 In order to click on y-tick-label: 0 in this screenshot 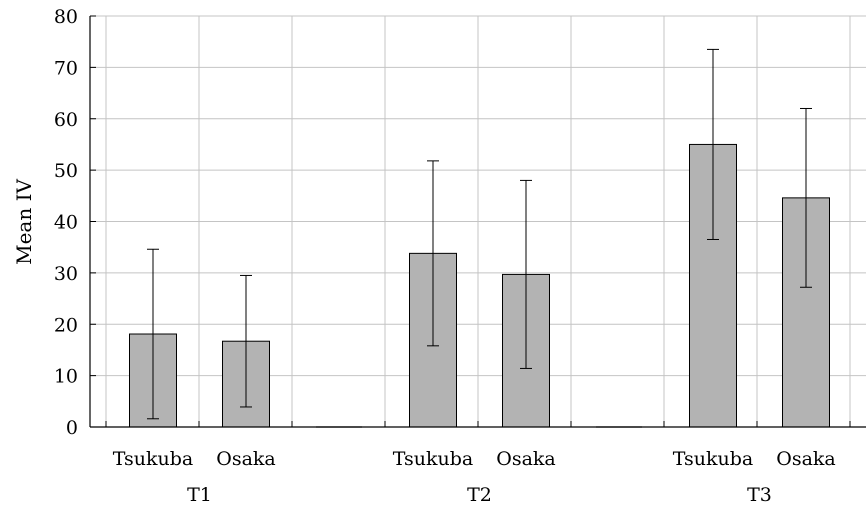, I will do `click(72, 428)`.